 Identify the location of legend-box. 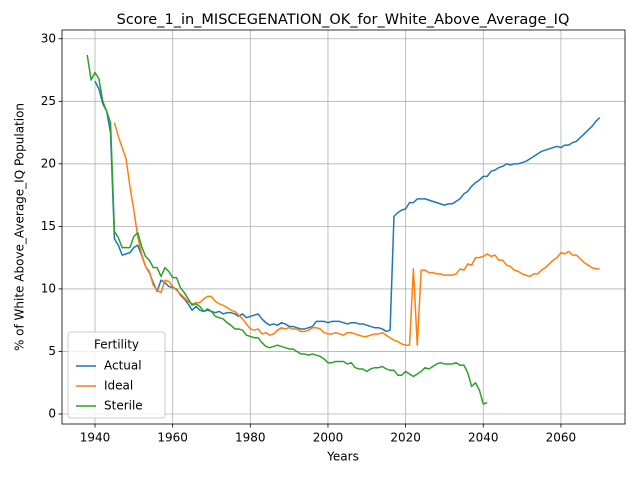
(116, 375).